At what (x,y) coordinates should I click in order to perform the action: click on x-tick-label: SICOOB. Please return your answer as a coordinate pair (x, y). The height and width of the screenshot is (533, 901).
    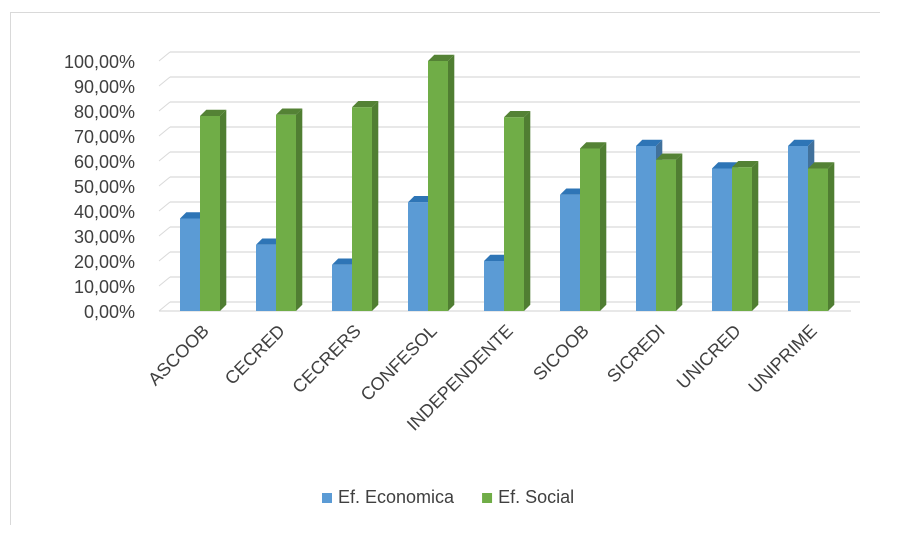
    Looking at the image, I should click on (561, 353).